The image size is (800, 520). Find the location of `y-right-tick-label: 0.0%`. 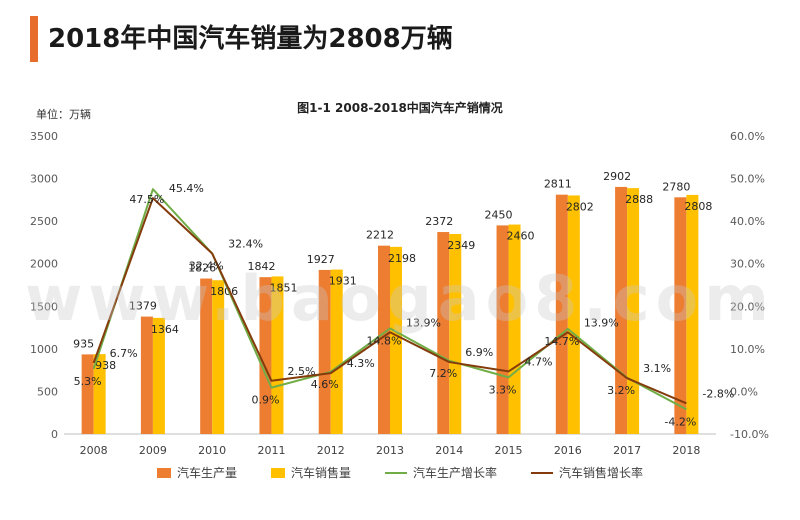

y-right-tick-label: 0.0% is located at coordinates (744, 391).